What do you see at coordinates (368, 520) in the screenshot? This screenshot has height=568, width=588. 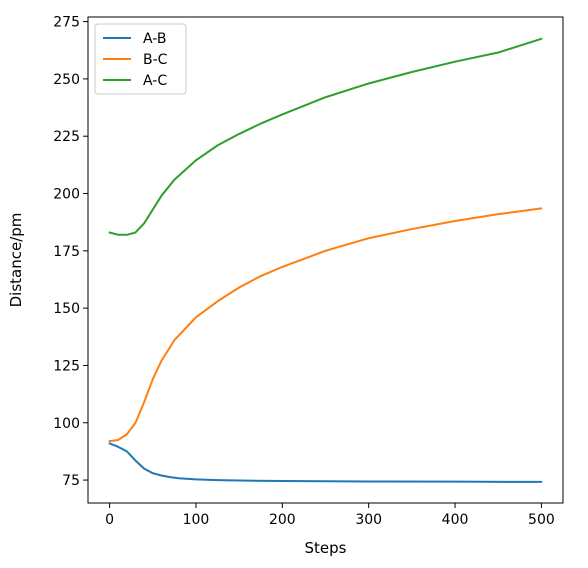 I see `x-tick-label: 300` at bounding box center [368, 520].